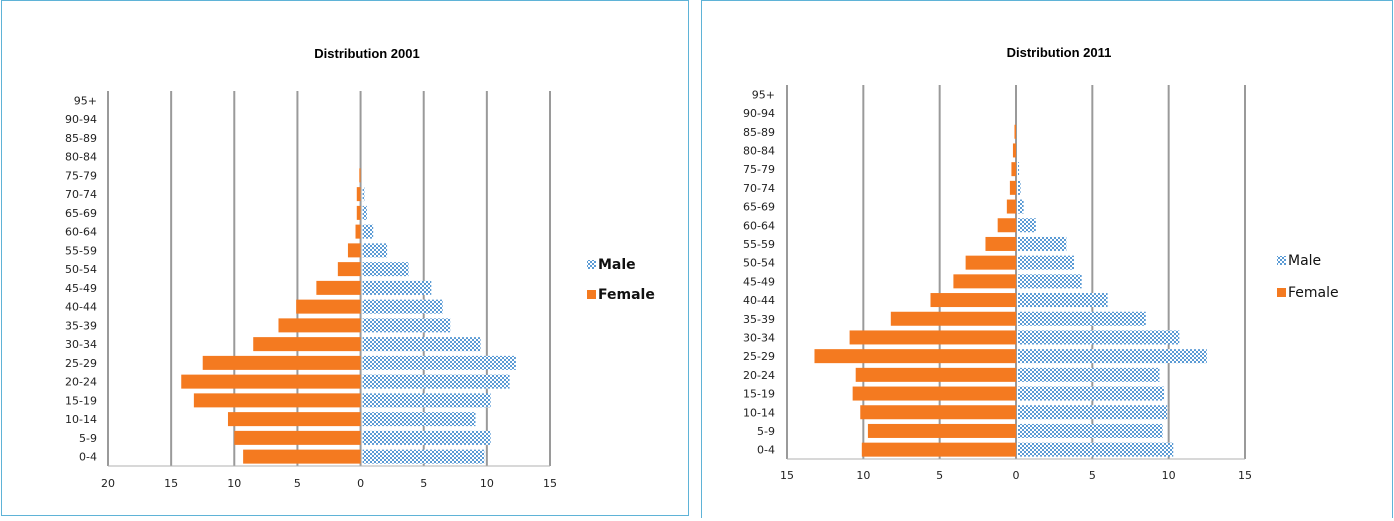 This screenshot has width=1394, height=521. What do you see at coordinates (759, 132) in the screenshot?
I see `y-tick-label: 85-89` at bounding box center [759, 132].